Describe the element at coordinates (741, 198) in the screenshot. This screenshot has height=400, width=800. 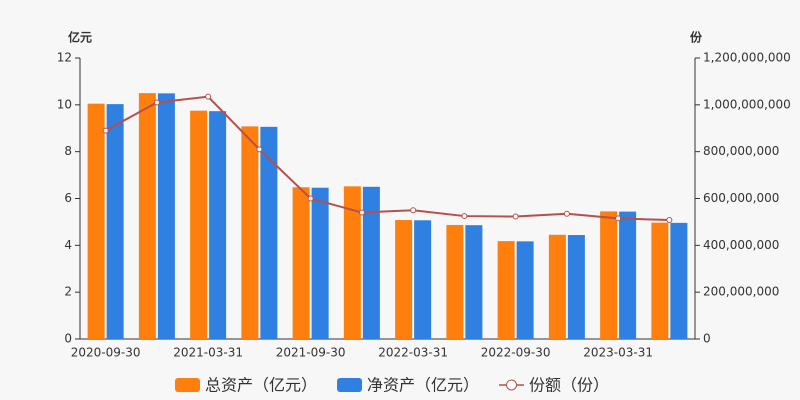
I see `y2-tick-label: 600,000,000` at that location.